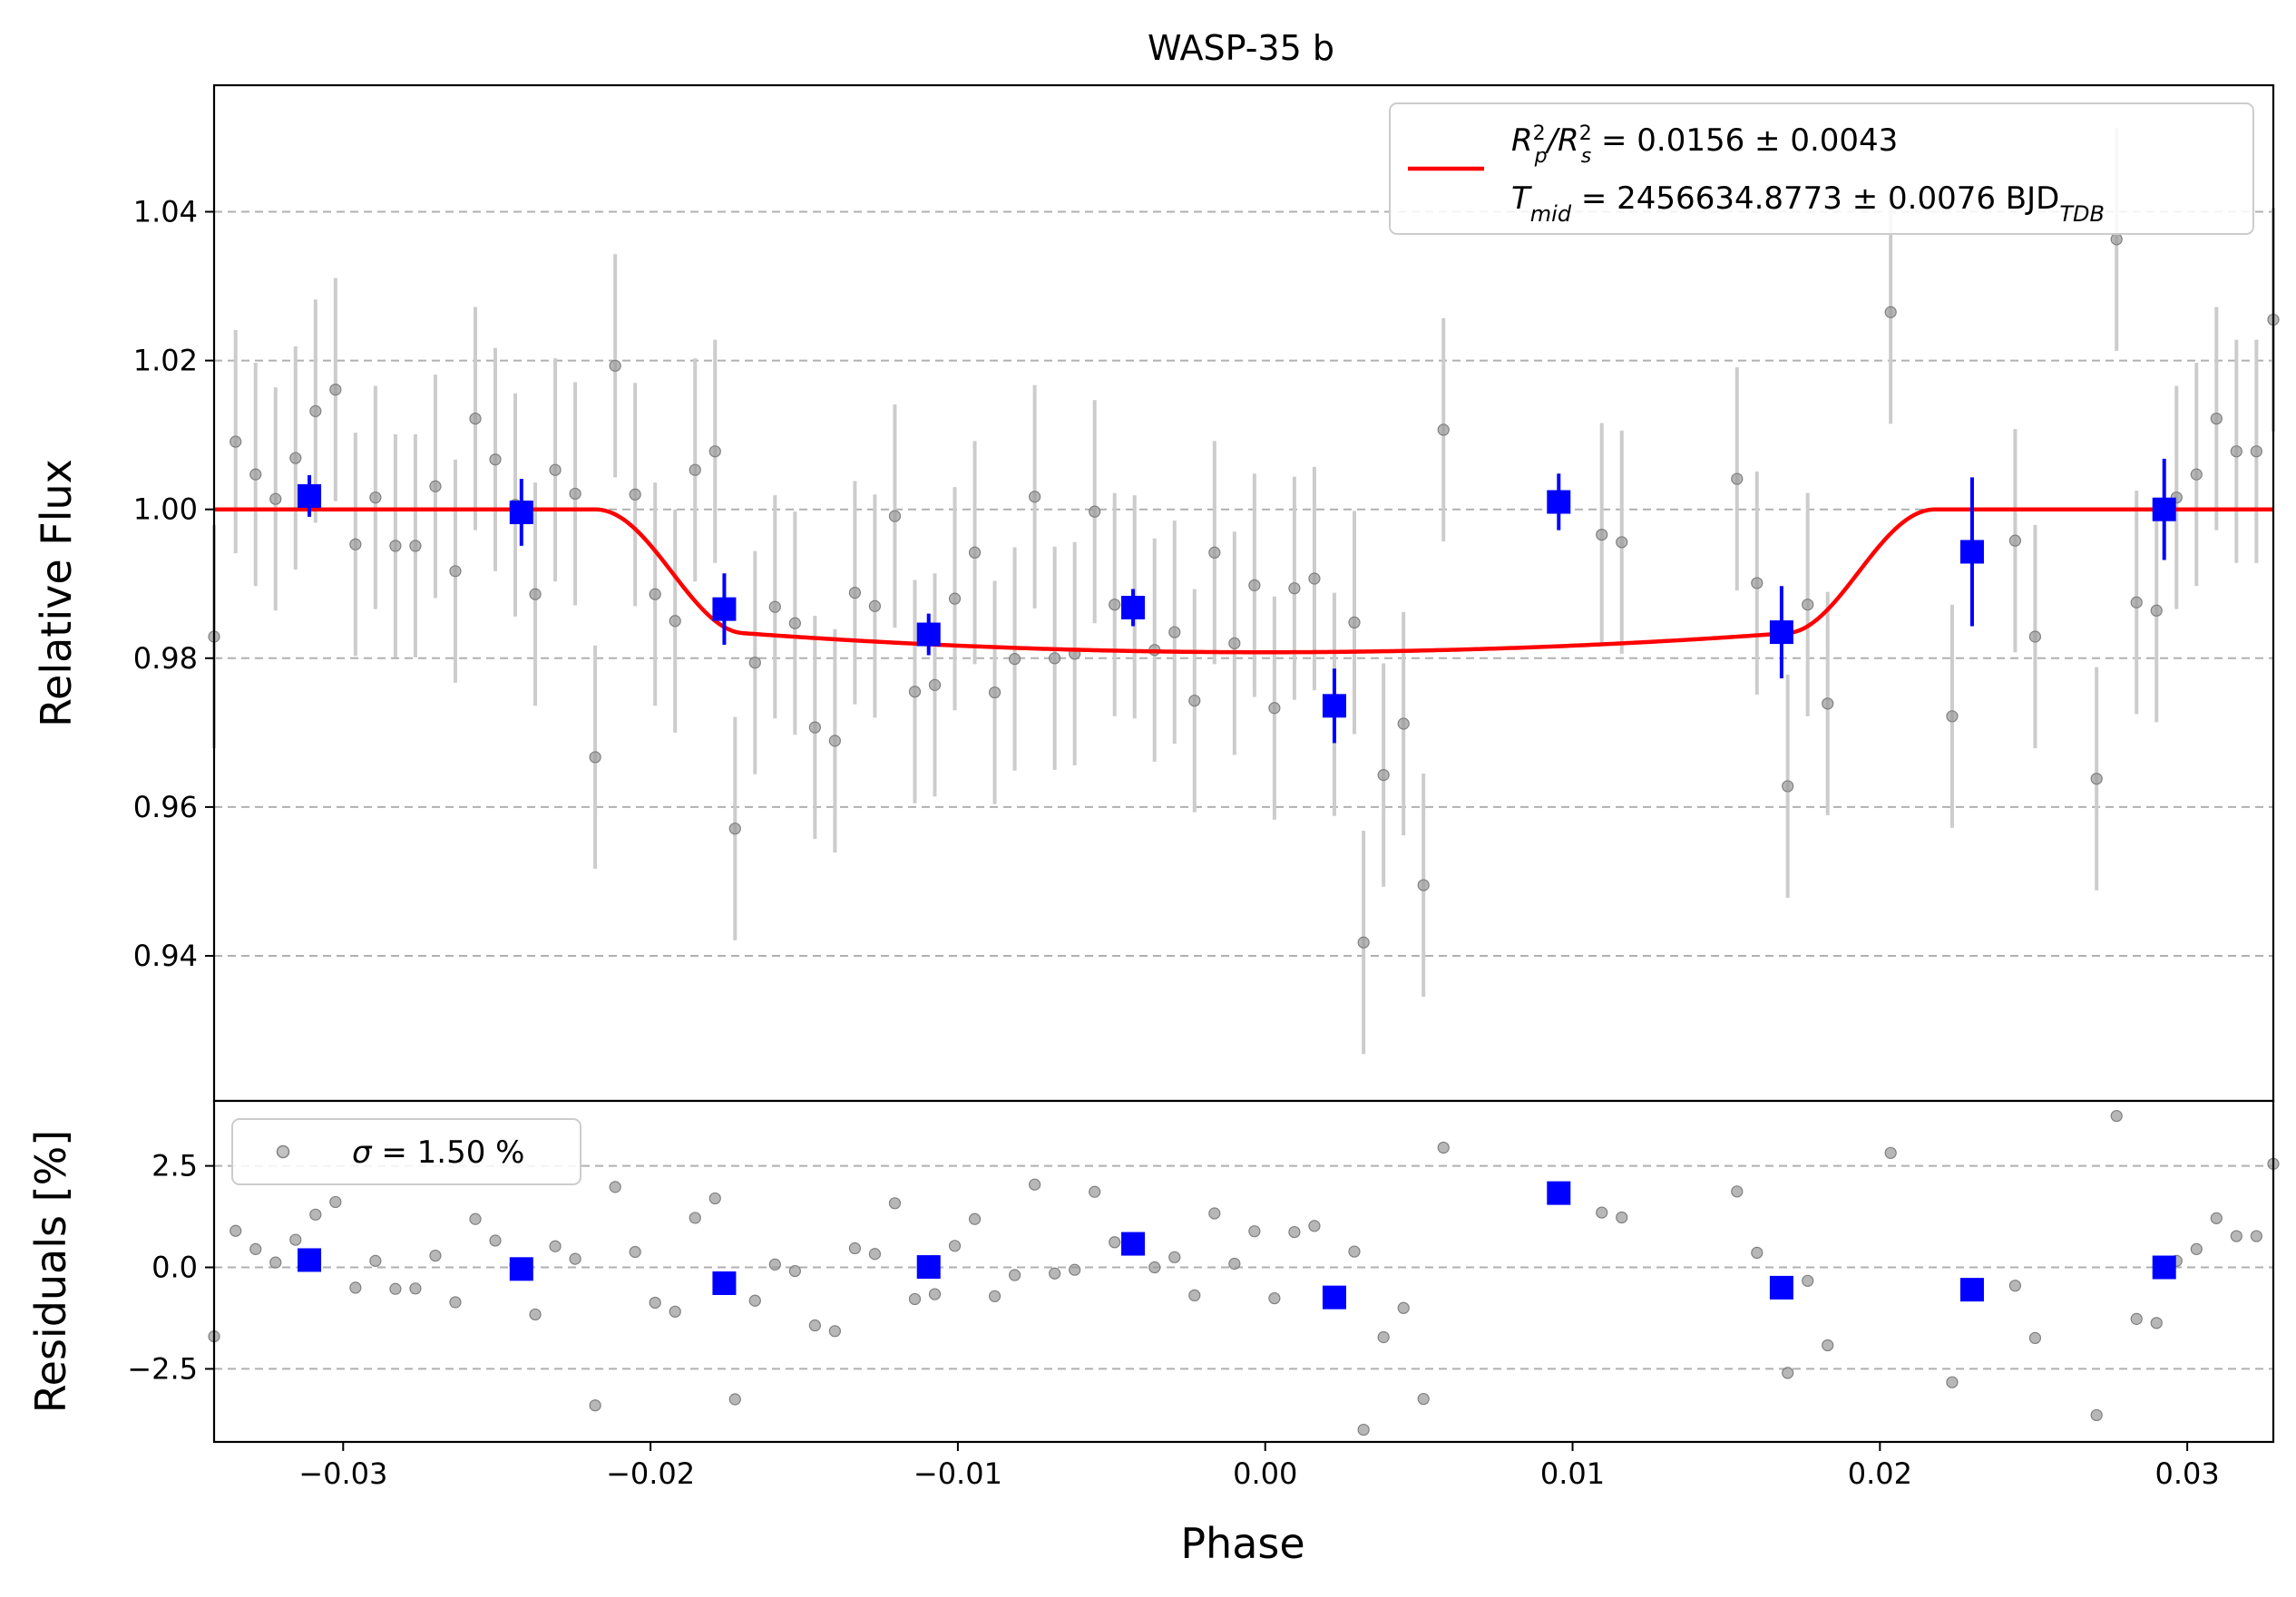 Image resolution: width=2296 pixels, height=1597 pixels. I want to click on x-ticks: −0.03 −0.02 −0.01 0.00 0.01 0.02 0.03, so click(1259, 1466).